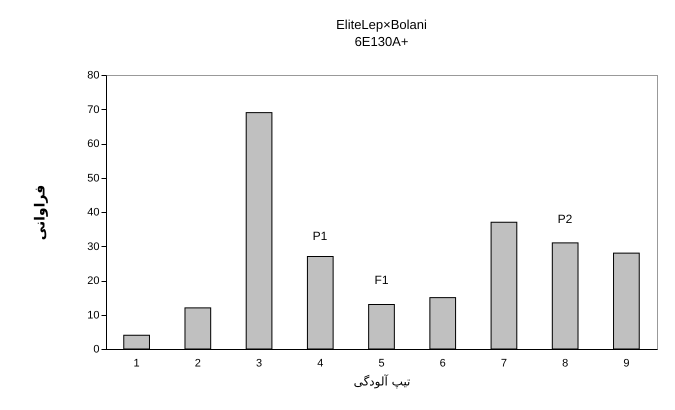  What do you see at coordinates (504, 364) in the screenshot?
I see `x-tick-label: 7` at bounding box center [504, 364].